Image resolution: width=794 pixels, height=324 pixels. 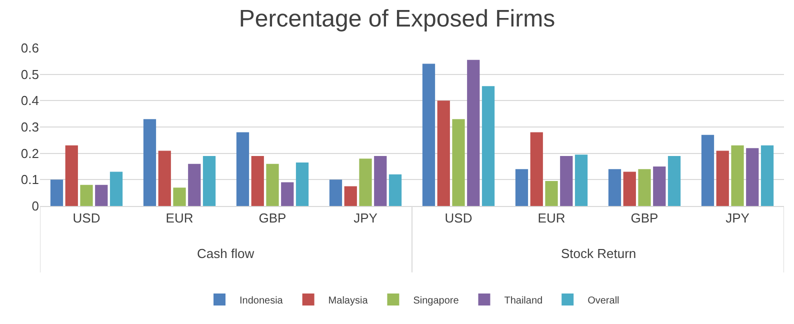 What do you see at coordinates (29, 153) in the screenshot?
I see `y-tick-label: 0.2` at bounding box center [29, 153].